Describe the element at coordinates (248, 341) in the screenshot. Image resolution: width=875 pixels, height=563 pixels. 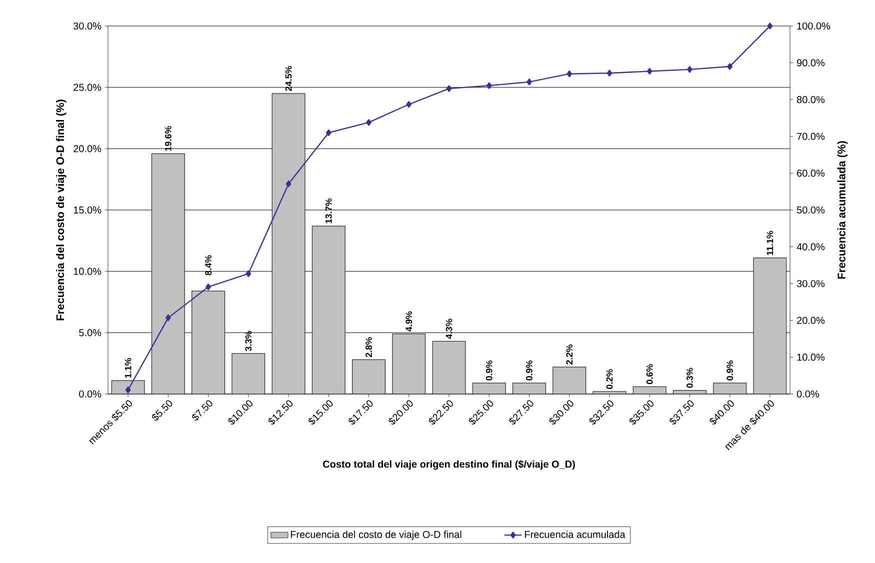
I see `data-label: 3.3%` at that location.